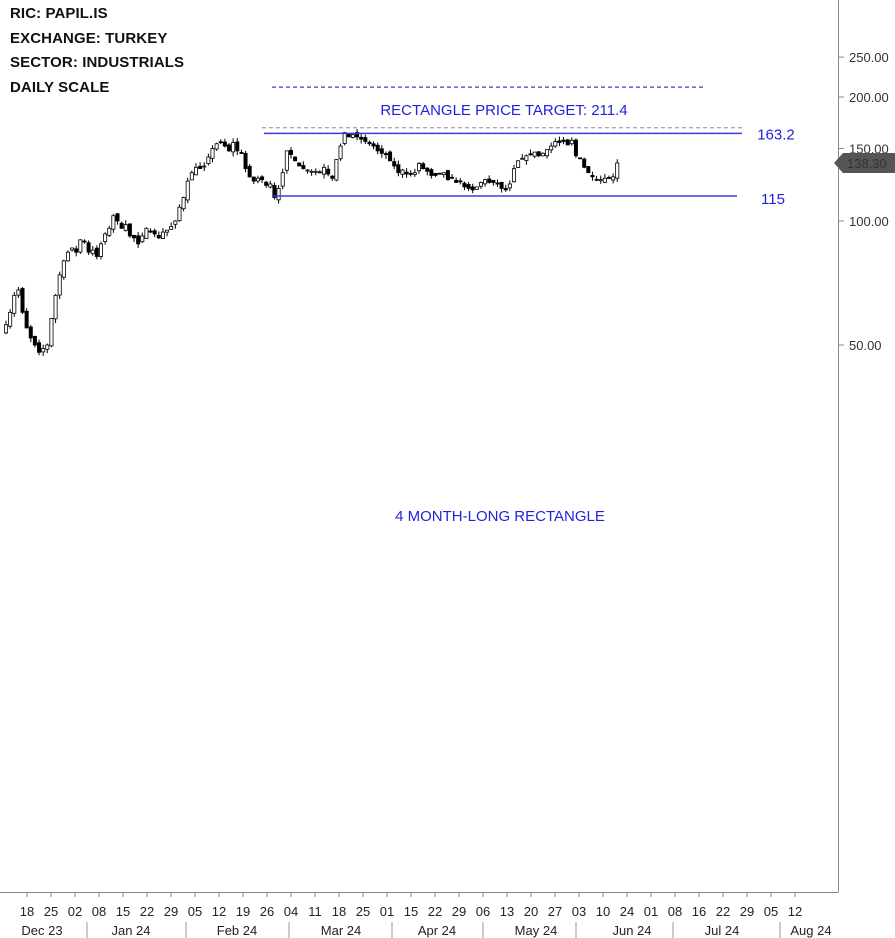 The image size is (895, 938). Describe the element at coordinates (603, 911) in the screenshot. I see `x-day-label: 10` at that location.